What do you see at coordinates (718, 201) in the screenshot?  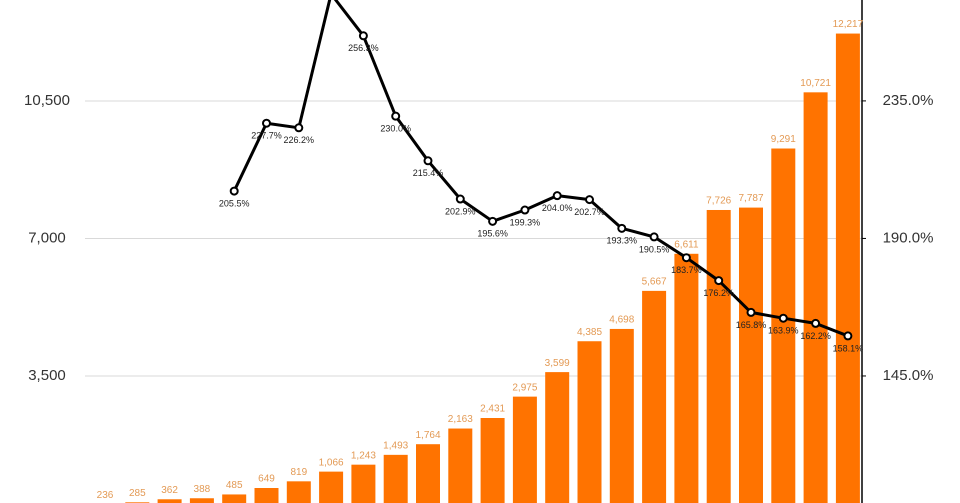 I see `bar-value-label: 7,726` at bounding box center [718, 201].